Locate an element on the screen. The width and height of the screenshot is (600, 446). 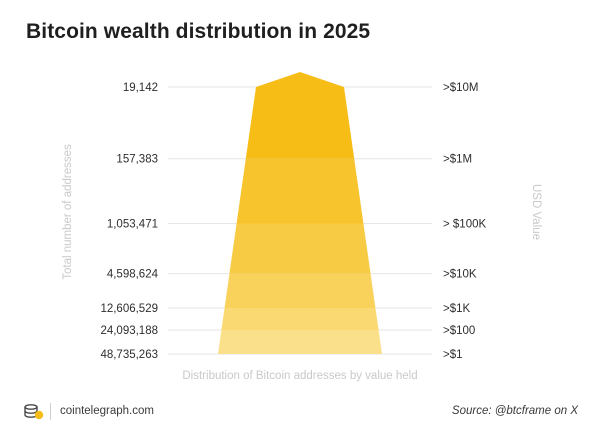
y2-axis-label: USD Value is located at coordinates (536, 212).